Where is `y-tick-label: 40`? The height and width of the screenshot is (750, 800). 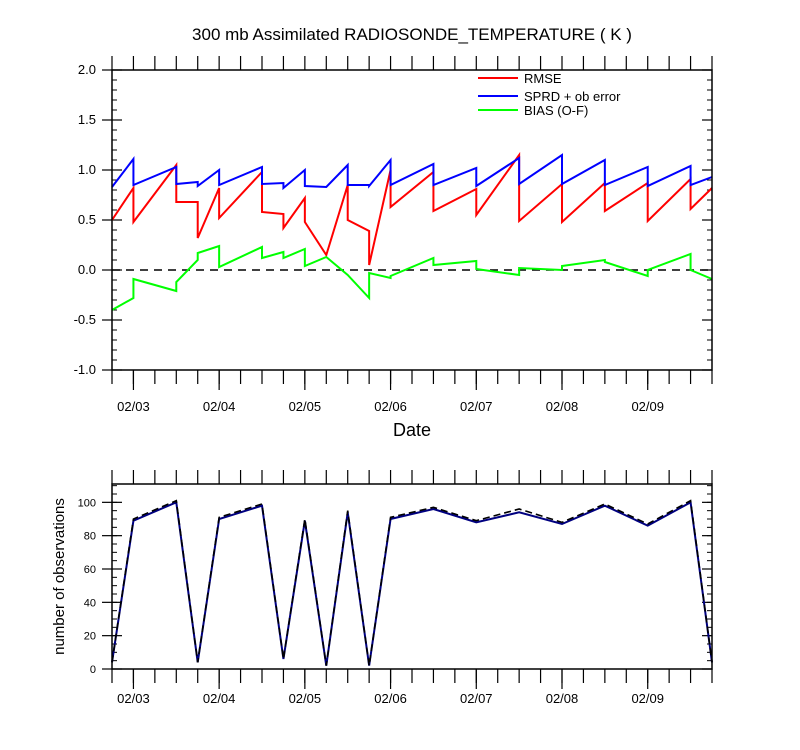
y-tick-label: 40 is located at coordinates (90, 603).